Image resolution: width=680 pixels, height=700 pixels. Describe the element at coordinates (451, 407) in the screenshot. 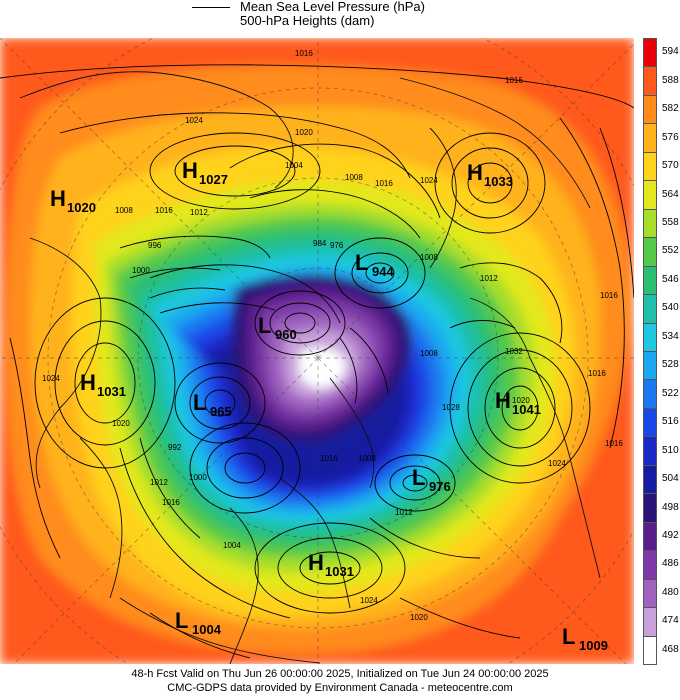

I see `isobar-value-label: 1028` at that location.